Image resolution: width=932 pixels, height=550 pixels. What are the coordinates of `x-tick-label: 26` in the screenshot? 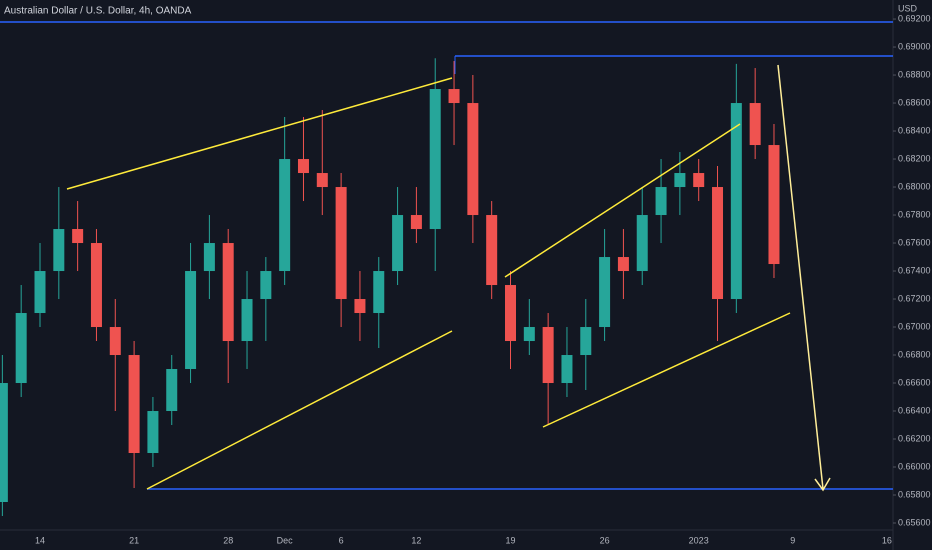 It's located at (605, 540).